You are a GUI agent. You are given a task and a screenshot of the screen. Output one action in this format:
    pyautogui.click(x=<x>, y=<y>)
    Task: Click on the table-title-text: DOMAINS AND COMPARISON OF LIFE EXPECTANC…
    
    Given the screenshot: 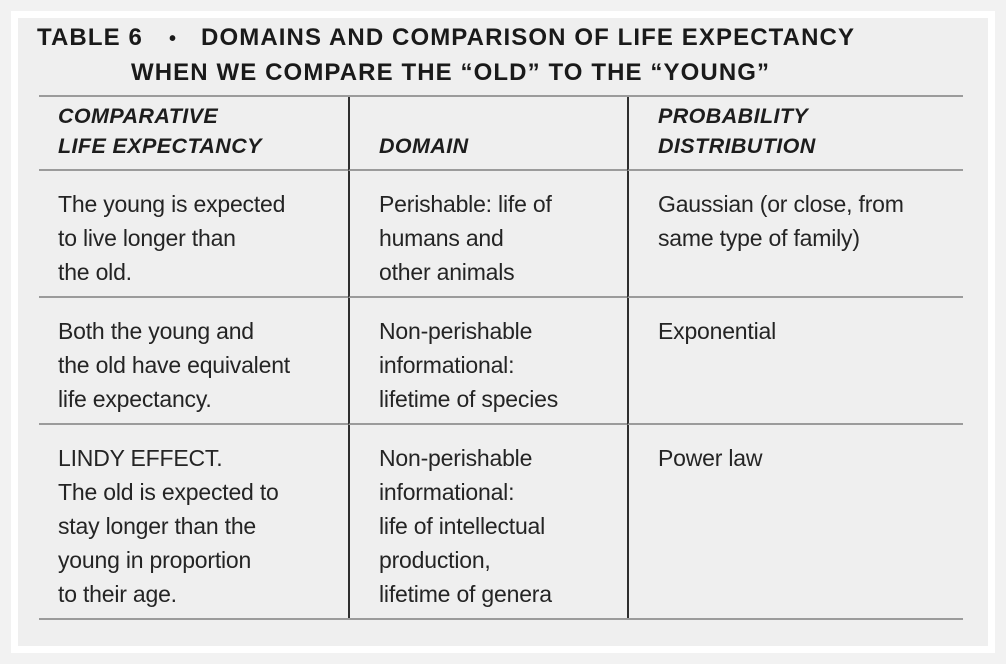 What is the action you would take?
    pyautogui.click(x=528, y=37)
    